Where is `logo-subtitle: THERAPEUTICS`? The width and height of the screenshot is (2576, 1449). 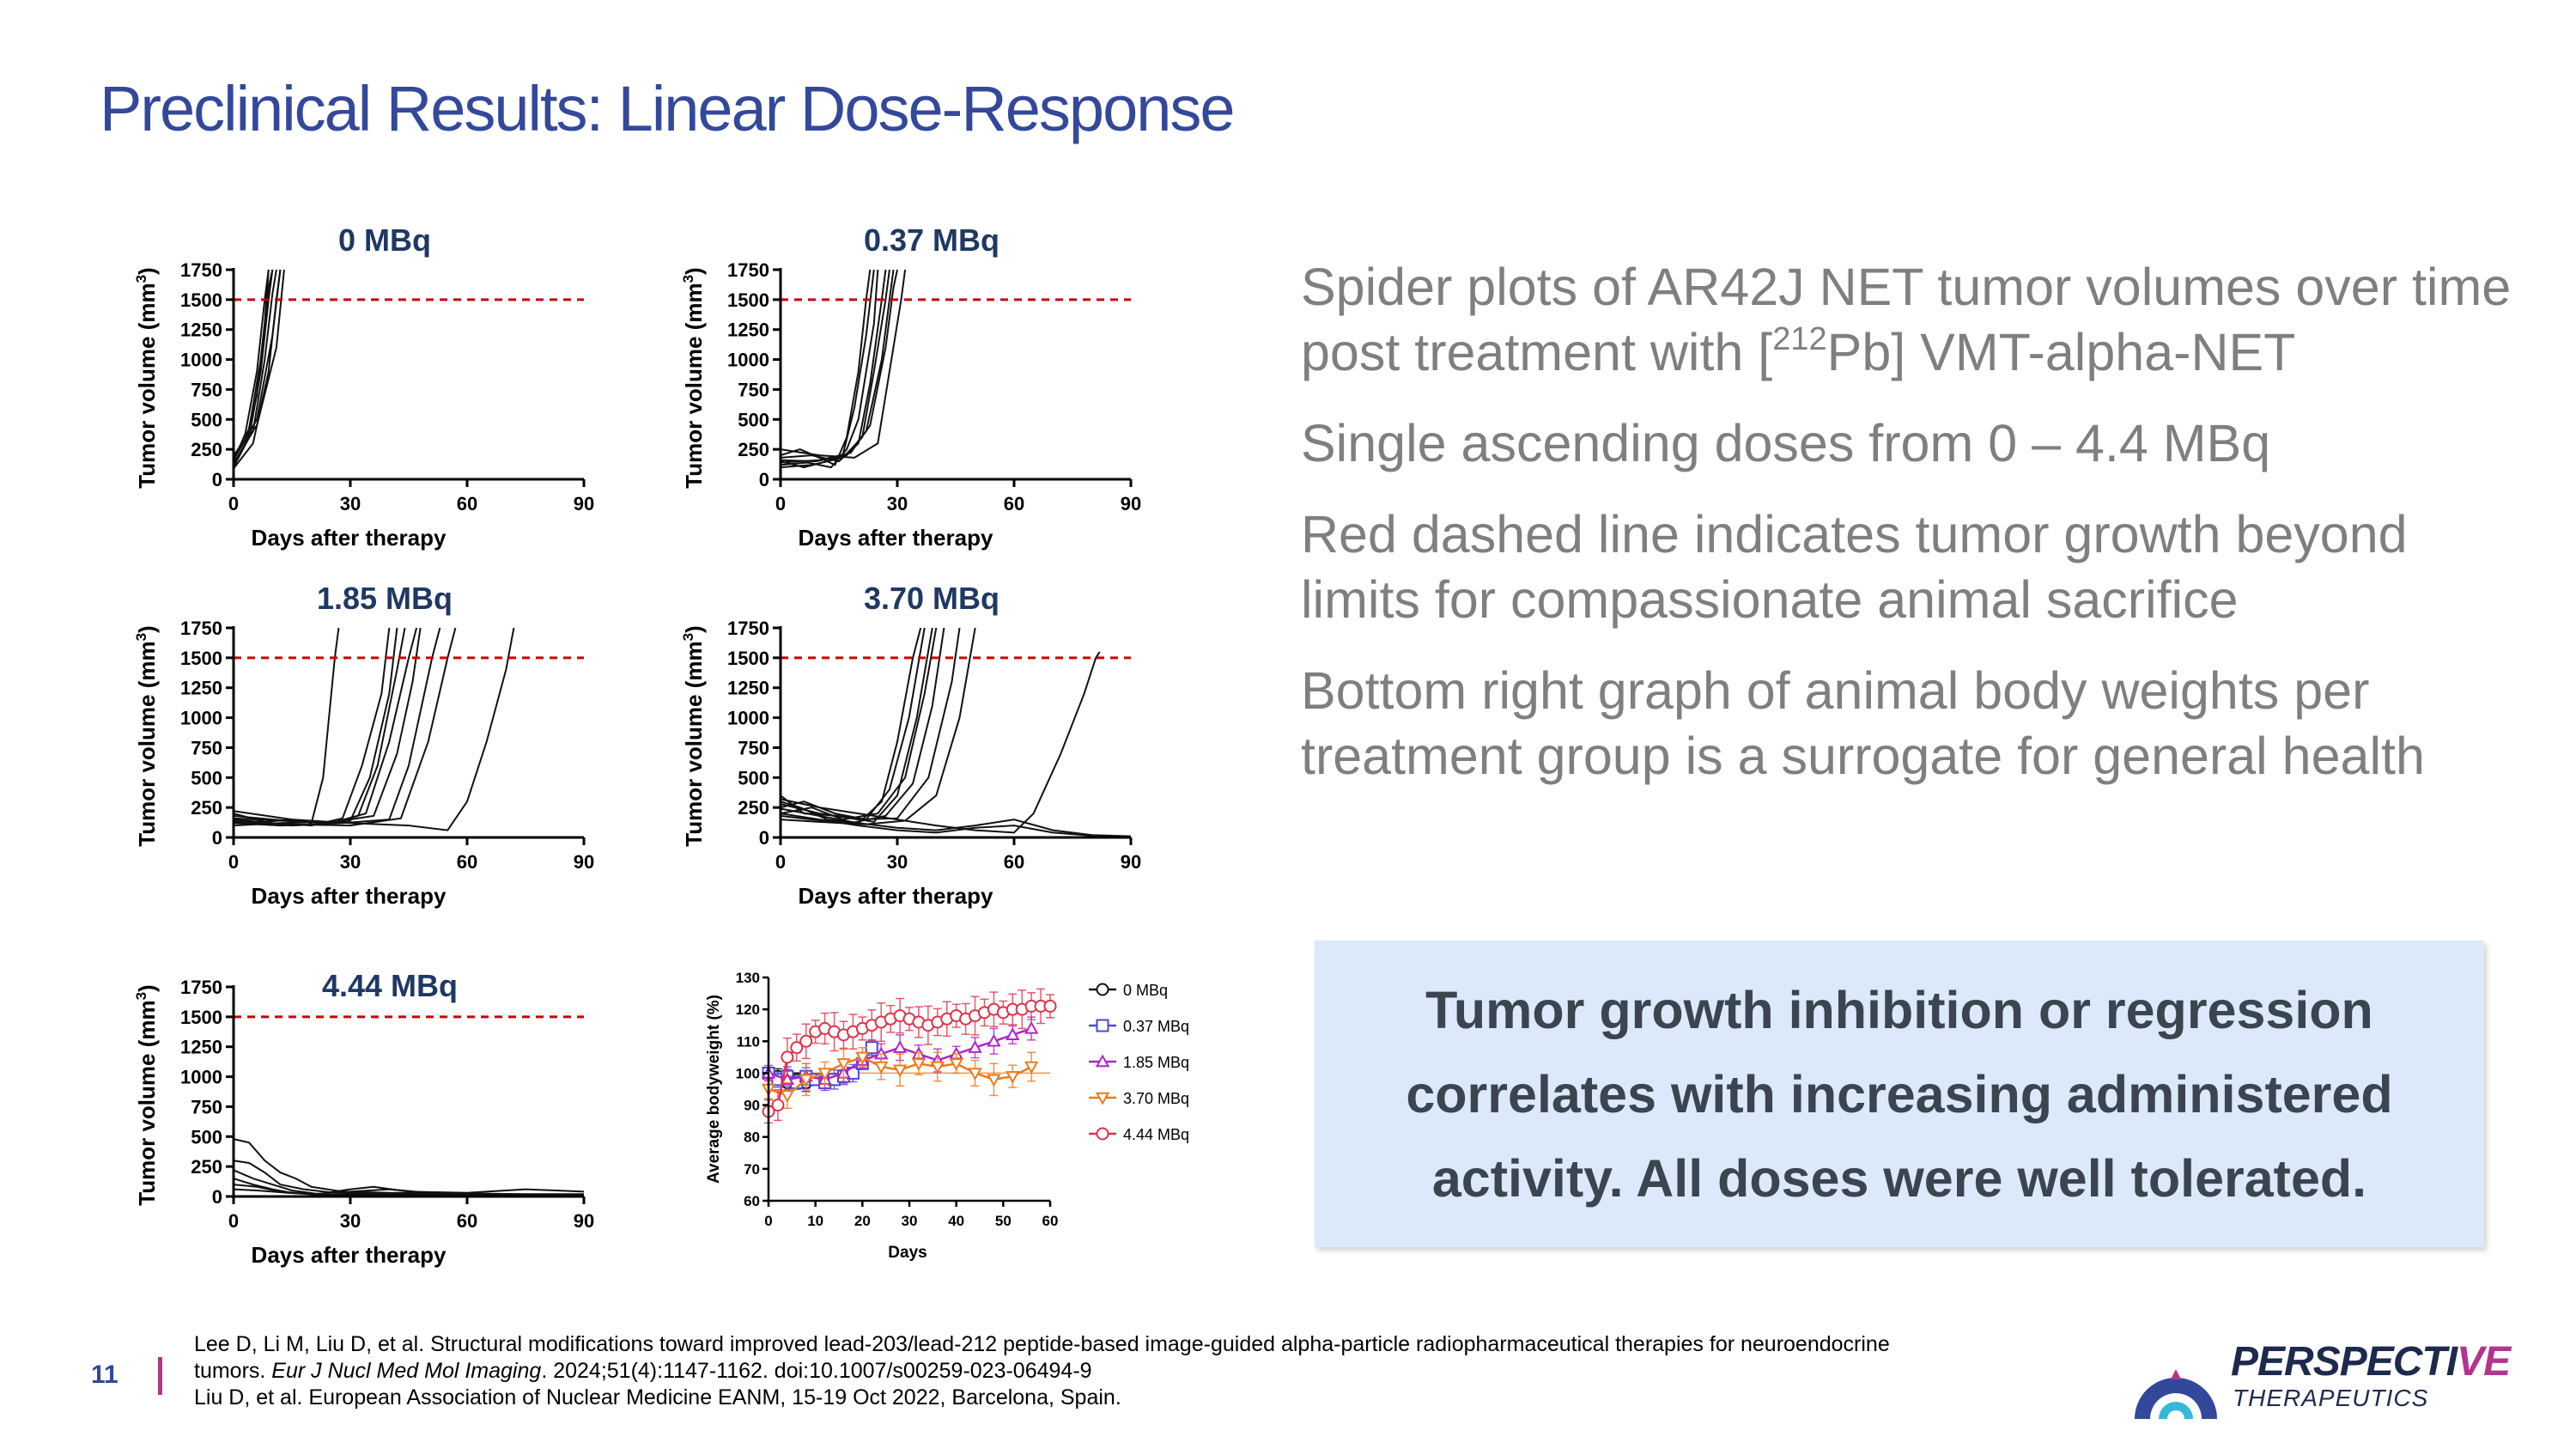 logo-subtitle: THERAPEUTICS is located at coordinates (2331, 1398).